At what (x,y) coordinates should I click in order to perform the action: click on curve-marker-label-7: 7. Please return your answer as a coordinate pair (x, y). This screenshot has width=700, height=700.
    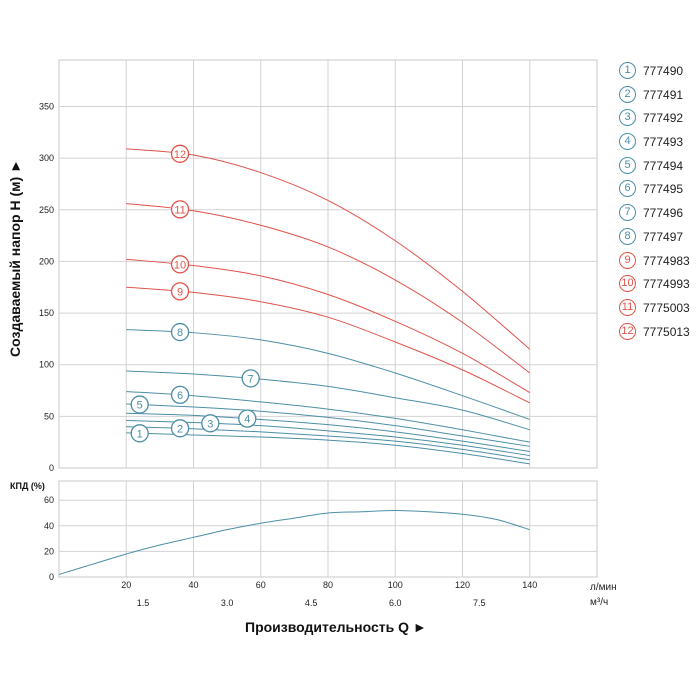
    Looking at the image, I should click on (251, 379).